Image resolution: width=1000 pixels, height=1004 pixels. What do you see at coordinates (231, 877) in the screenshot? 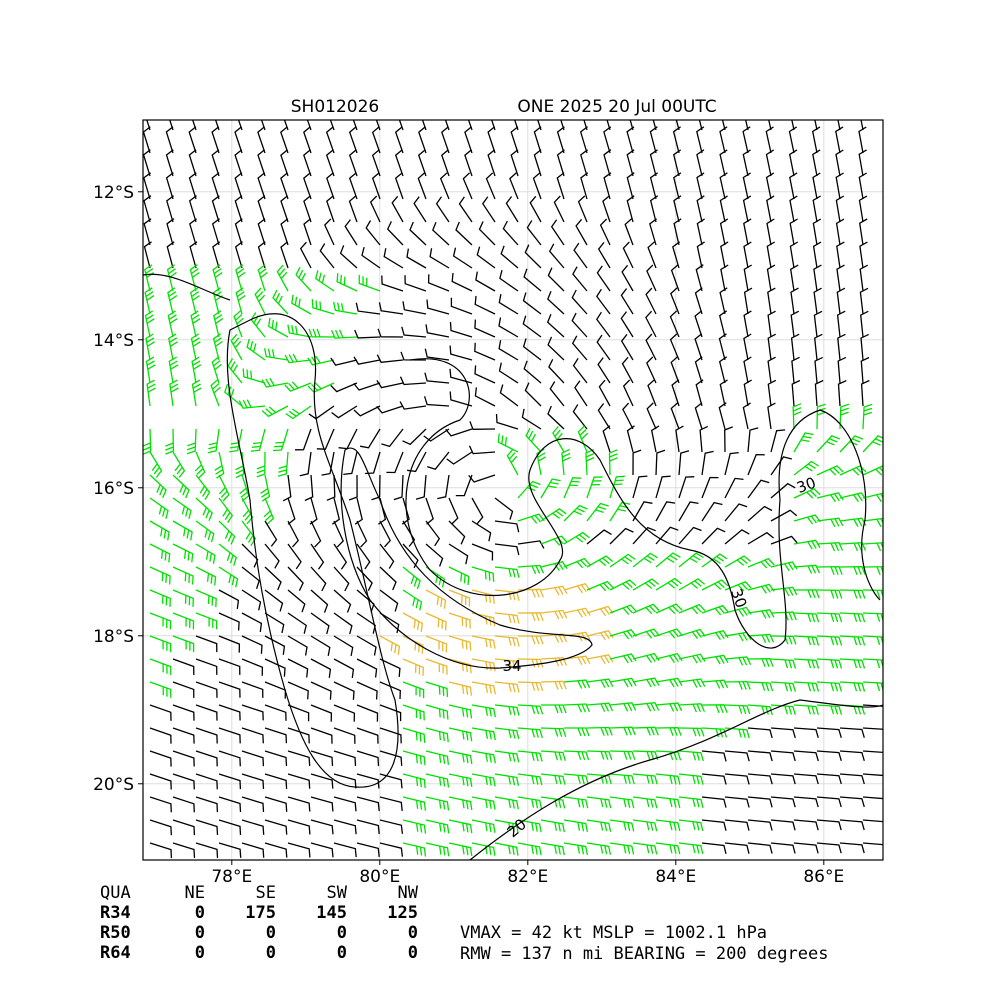
I see `x-tick-label: 78°E` at bounding box center [231, 877].